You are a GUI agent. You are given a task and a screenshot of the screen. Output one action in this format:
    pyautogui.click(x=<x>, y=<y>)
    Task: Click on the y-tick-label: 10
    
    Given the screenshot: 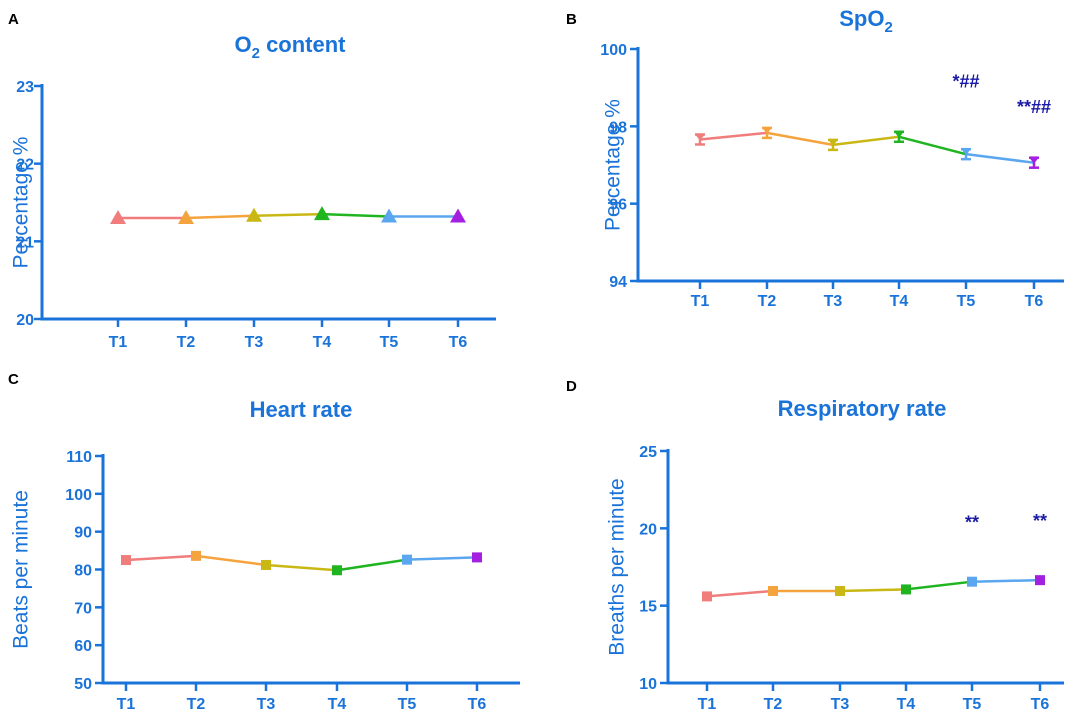 What is the action you would take?
    pyautogui.click(x=648, y=684)
    